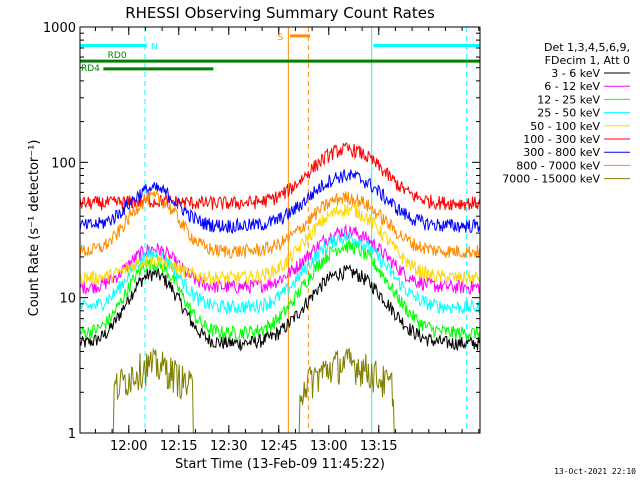 The width and height of the screenshot is (640, 480). What do you see at coordinates (154, 47) in the screenshot?
I see `flag-label-n: N` at bounding box center [154, 47].